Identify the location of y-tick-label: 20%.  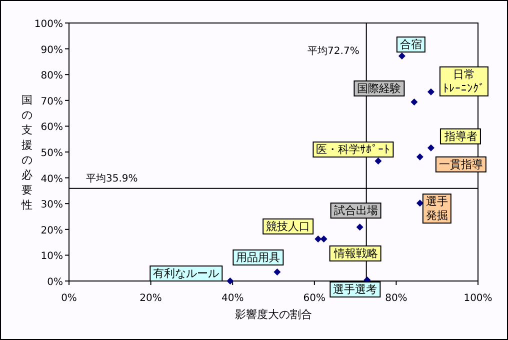
(51, 230).